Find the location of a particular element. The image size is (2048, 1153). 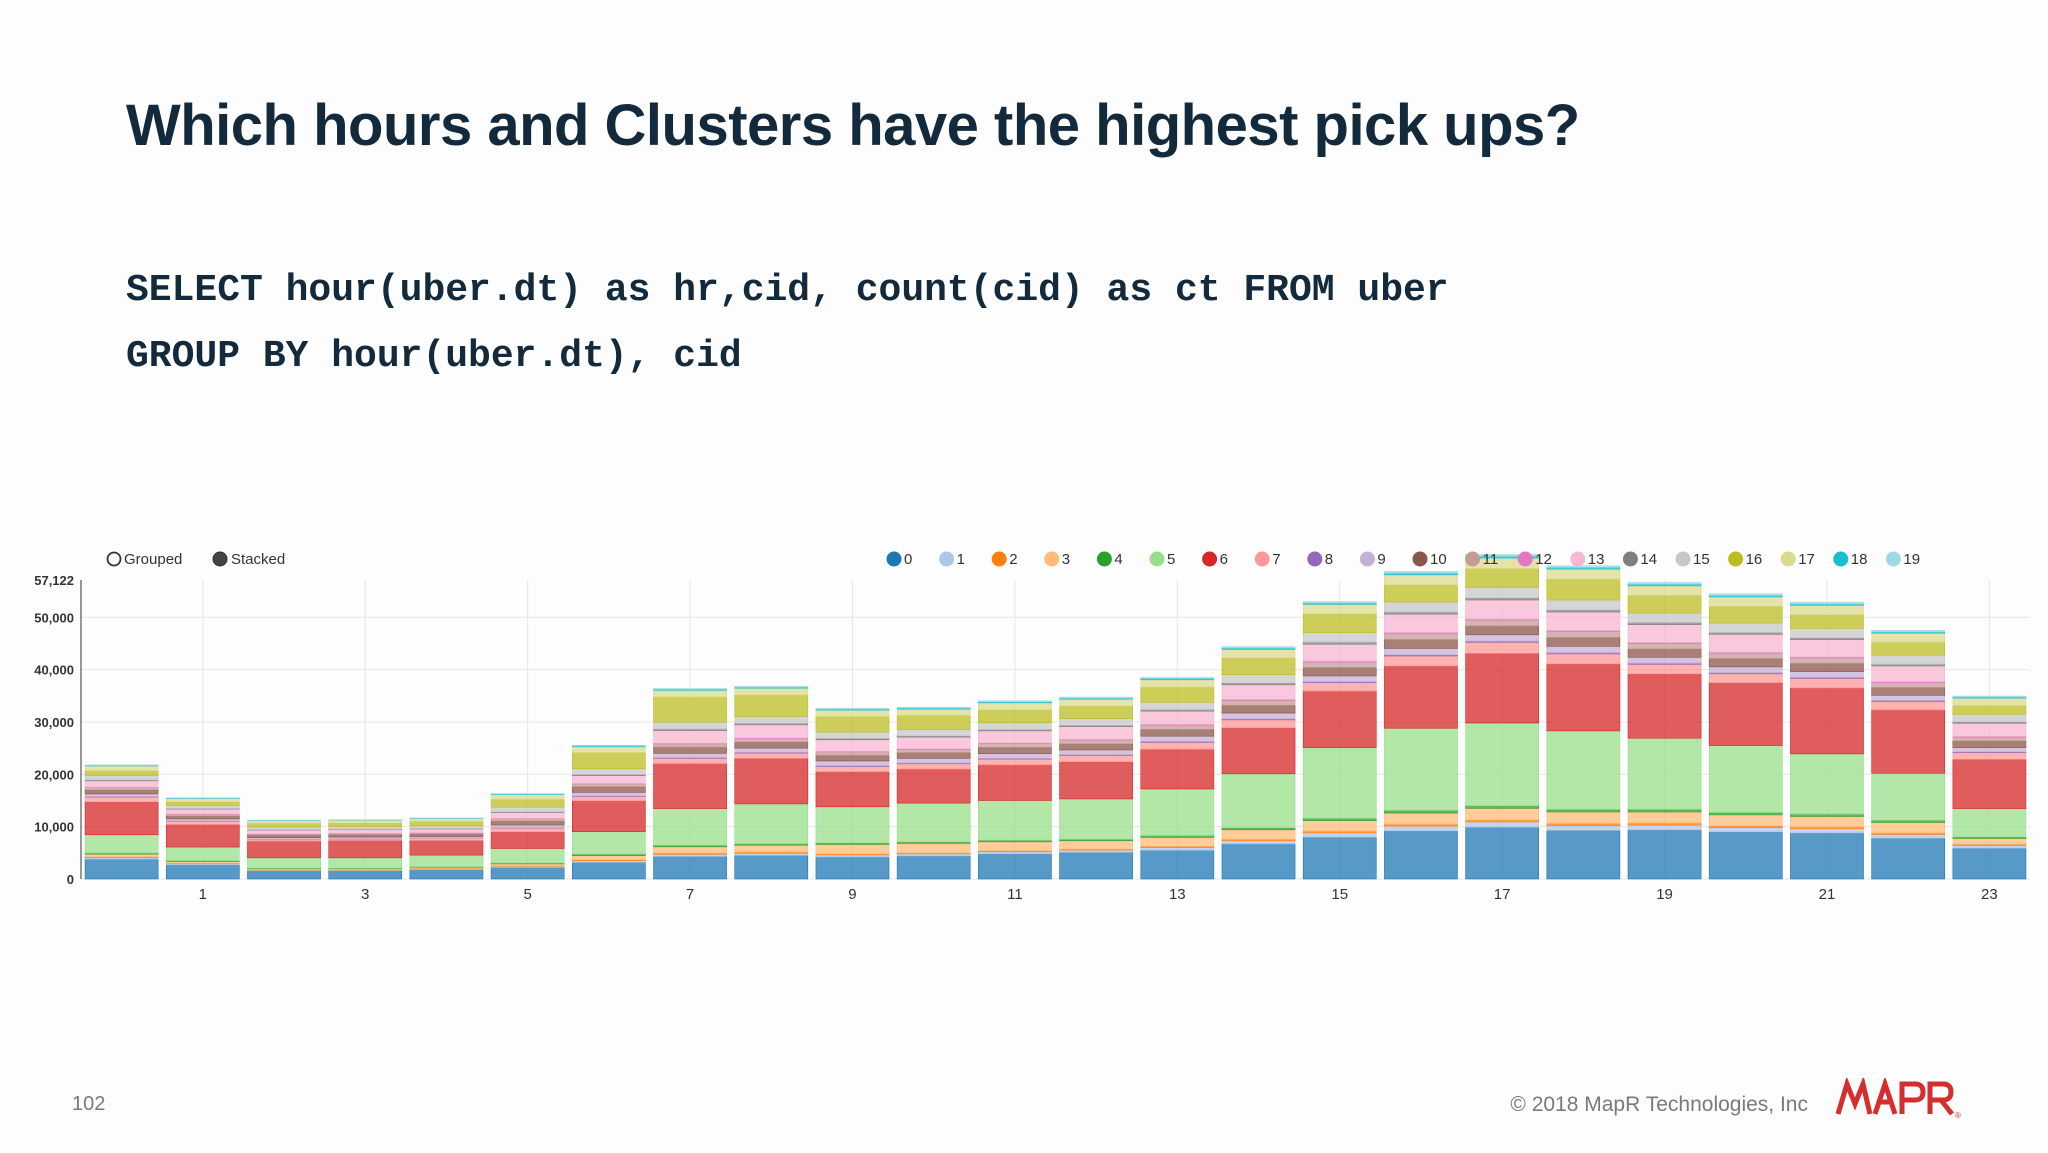

controls-layer: Grouped Stacked is located at coordinates (195, 559).